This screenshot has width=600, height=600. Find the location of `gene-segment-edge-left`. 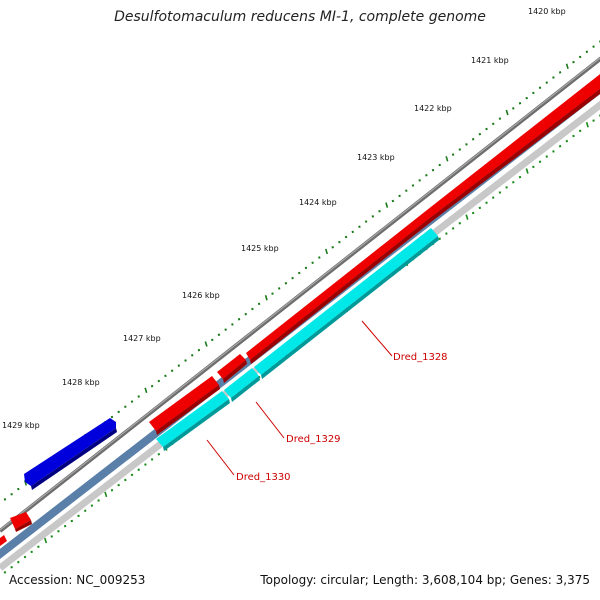

gene-segment-edge-left is located at coordinates (3, 540).